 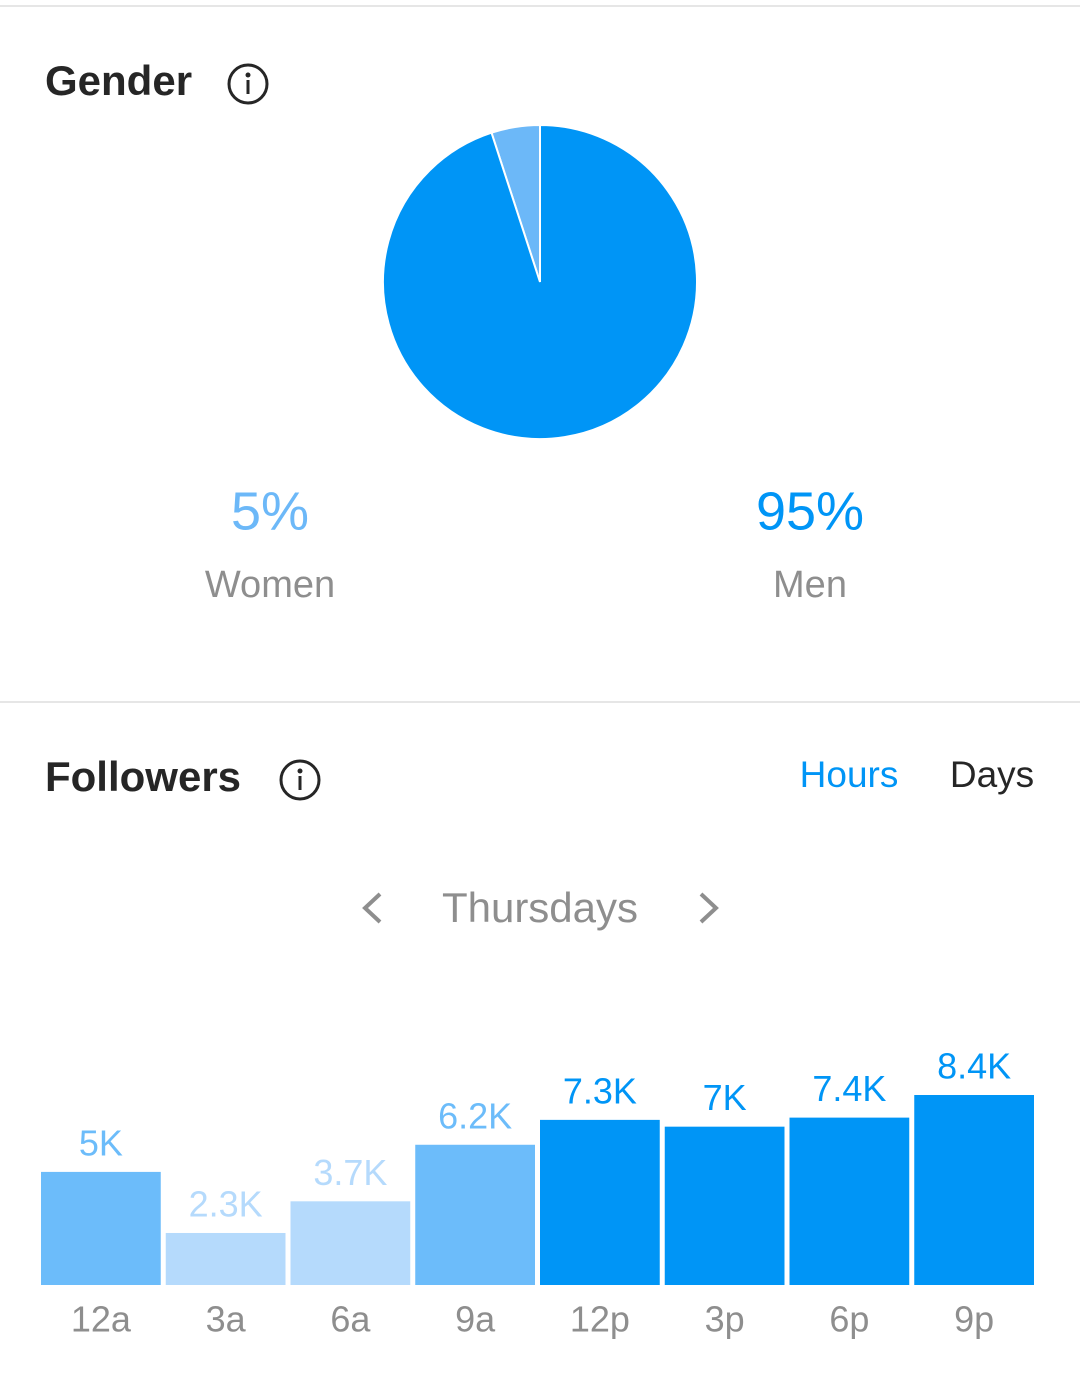 What do you see at coordinates (118, 80) in the screenshot?
I see `section-title: Gender` at bounding box center [118, 80].